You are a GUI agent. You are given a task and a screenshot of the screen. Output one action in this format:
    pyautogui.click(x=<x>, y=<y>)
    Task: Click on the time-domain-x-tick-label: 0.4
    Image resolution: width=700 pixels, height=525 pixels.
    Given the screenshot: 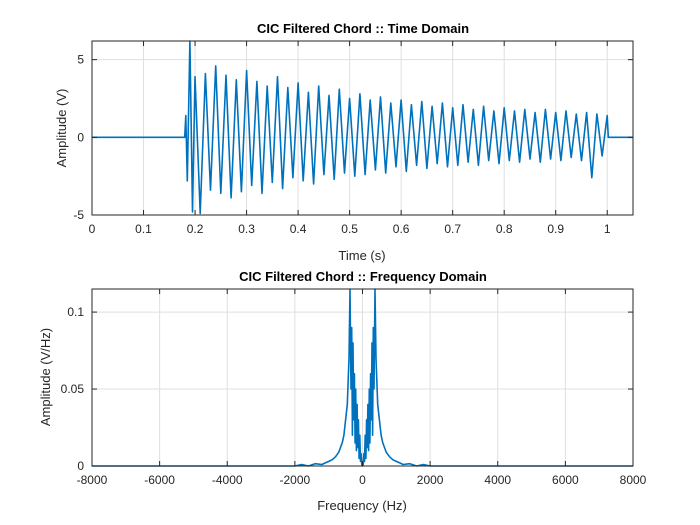 What is the action you would take?
    pyautogui.click(x=298, y=229)
    